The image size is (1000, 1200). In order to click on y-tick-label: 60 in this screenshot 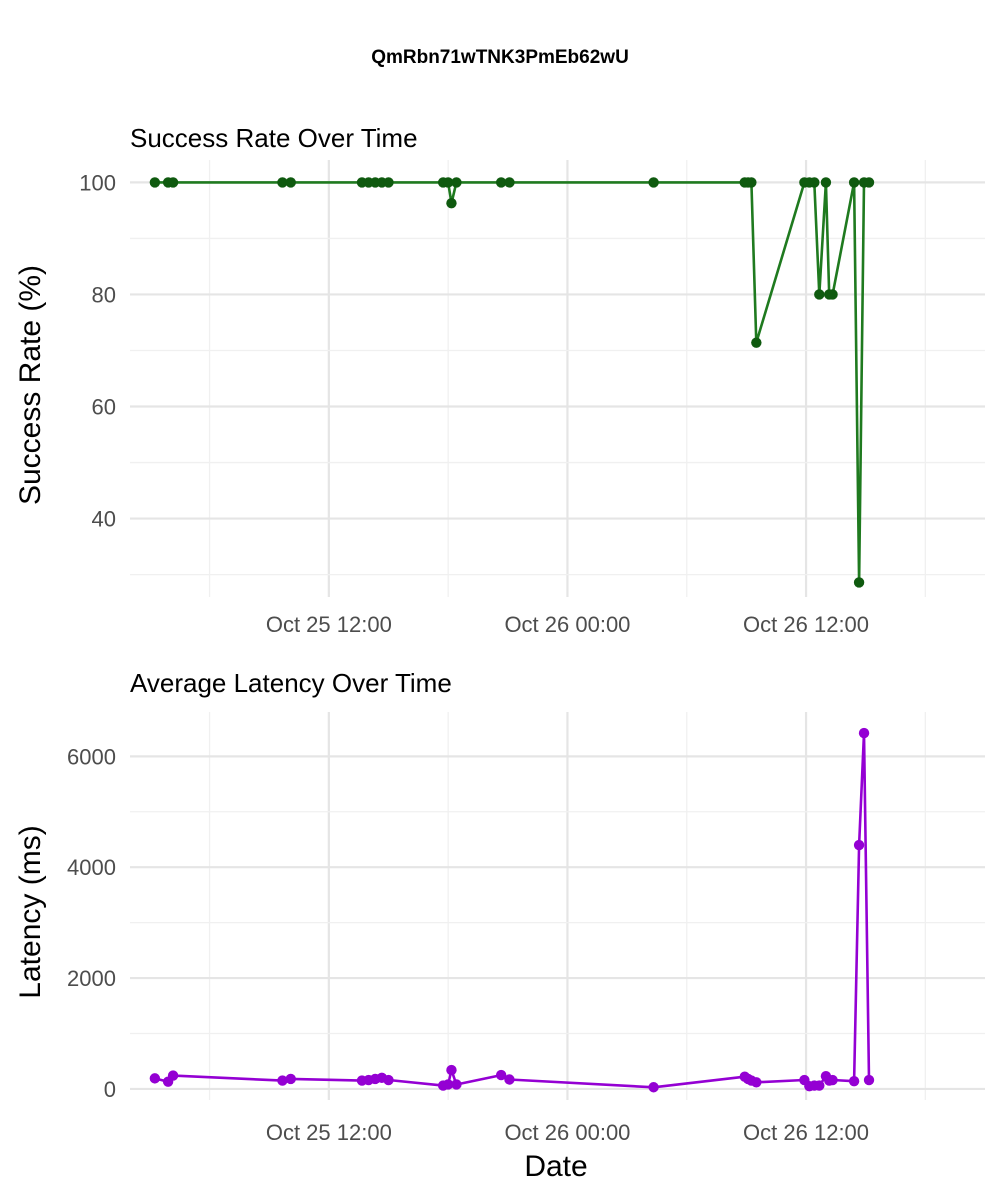, I will do `click(104, 407)`.